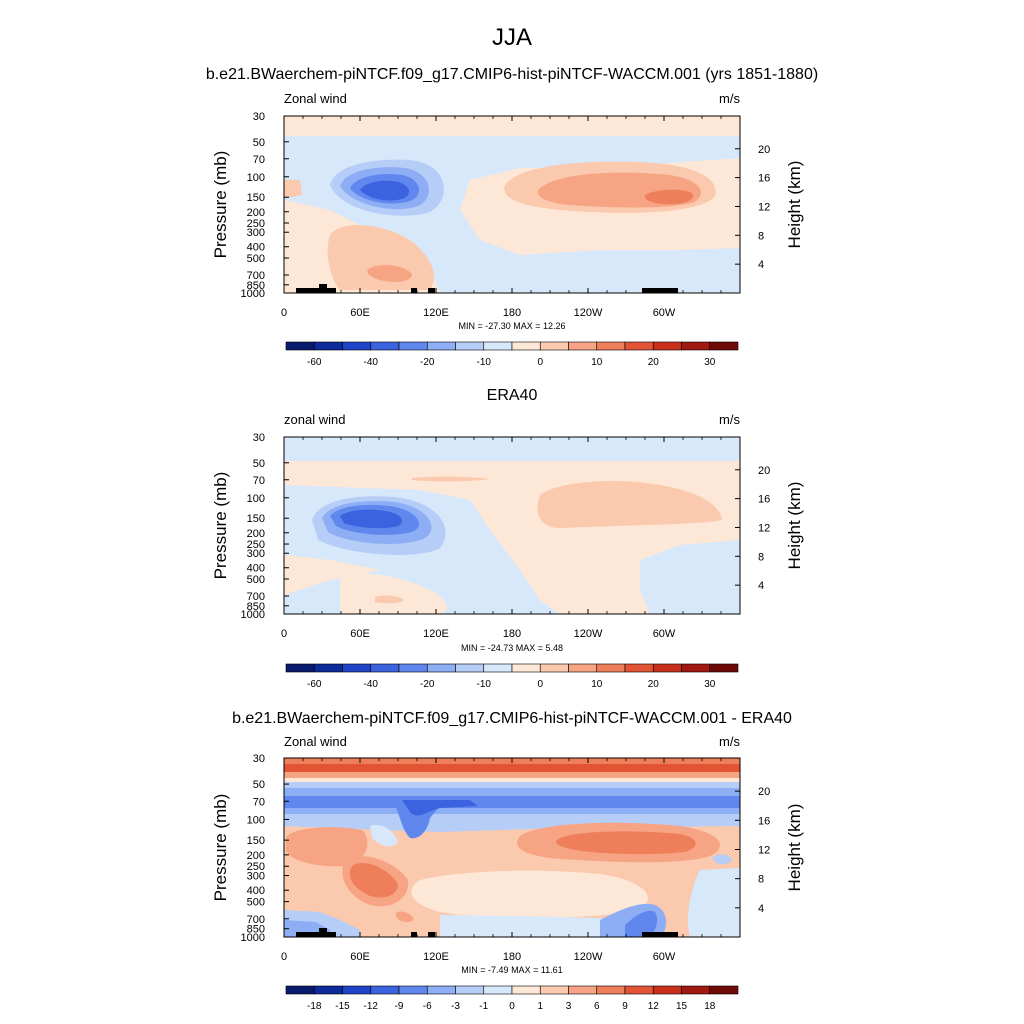  I want to click on panel-3-upper-red-right-core, so click(626, 843).